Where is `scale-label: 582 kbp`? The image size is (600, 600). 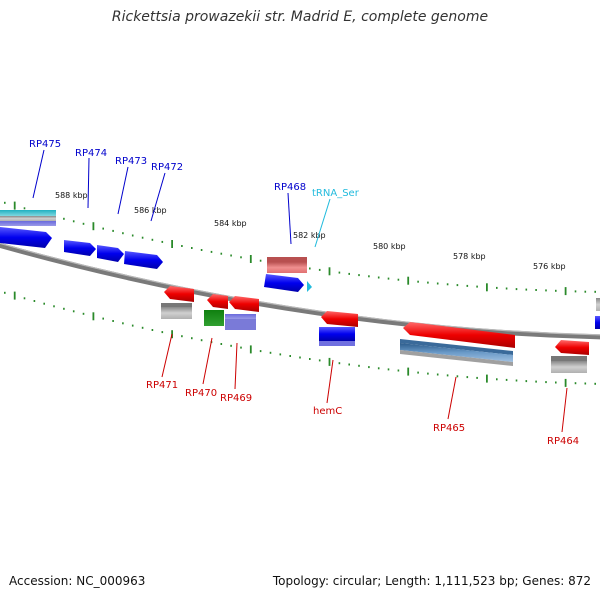
scale-label: 582 kbp is located at coordinates (309, 235).